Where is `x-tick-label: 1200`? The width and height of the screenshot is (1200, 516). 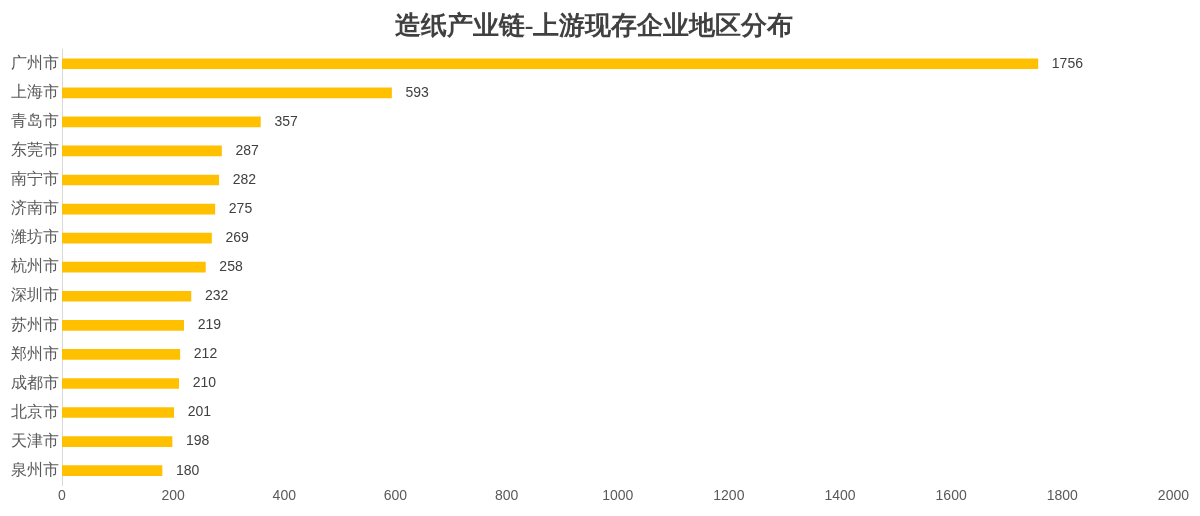 x-tick-label: 1200 is located at coordinates (729, 495).